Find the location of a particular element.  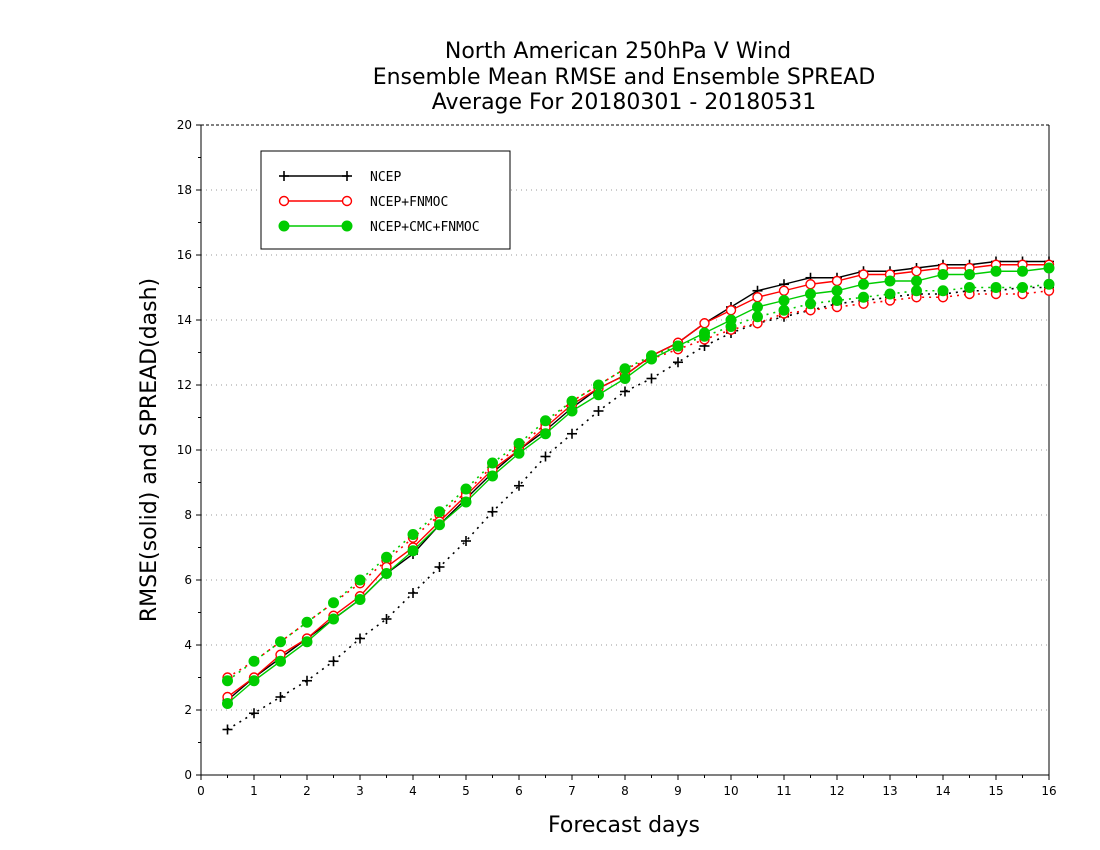

legend-samples is located at coordinates (315, 201).